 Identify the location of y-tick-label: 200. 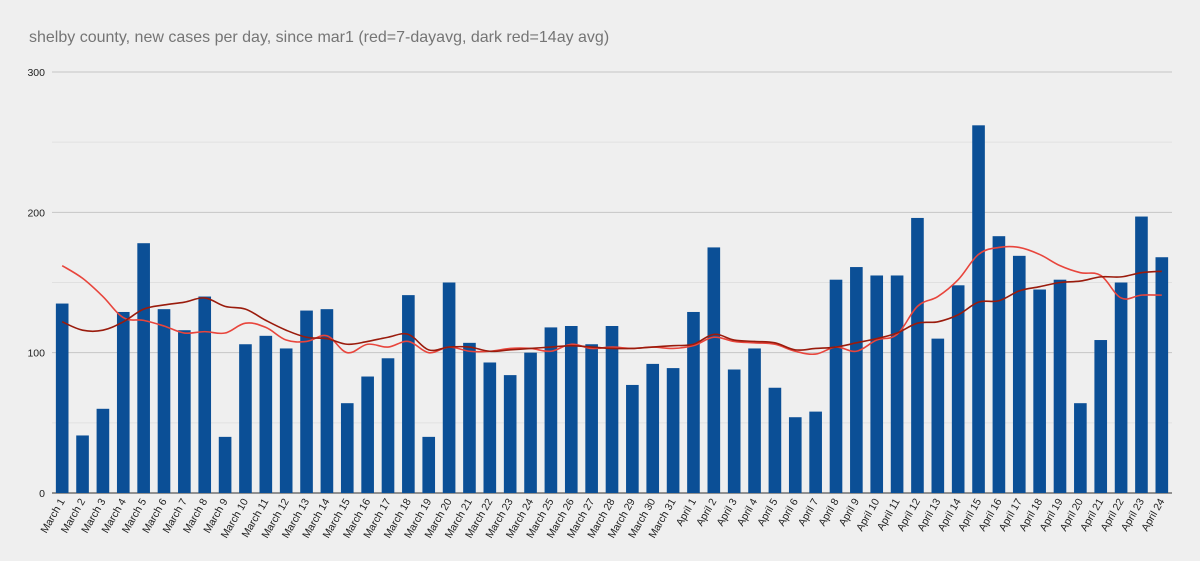
(36, 213).